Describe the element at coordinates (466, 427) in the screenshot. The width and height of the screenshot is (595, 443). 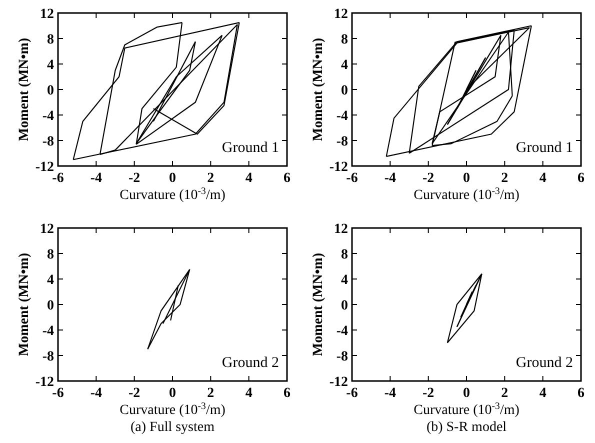
I see `text: (b) S-R model` at that location.